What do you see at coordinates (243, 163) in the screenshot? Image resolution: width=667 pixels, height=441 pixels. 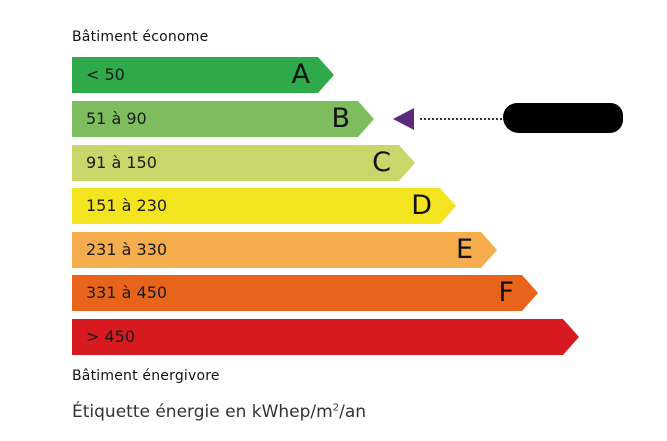 I see `energy-class-bar-c: 91 à 150 C` at bounding box center [243, 163].